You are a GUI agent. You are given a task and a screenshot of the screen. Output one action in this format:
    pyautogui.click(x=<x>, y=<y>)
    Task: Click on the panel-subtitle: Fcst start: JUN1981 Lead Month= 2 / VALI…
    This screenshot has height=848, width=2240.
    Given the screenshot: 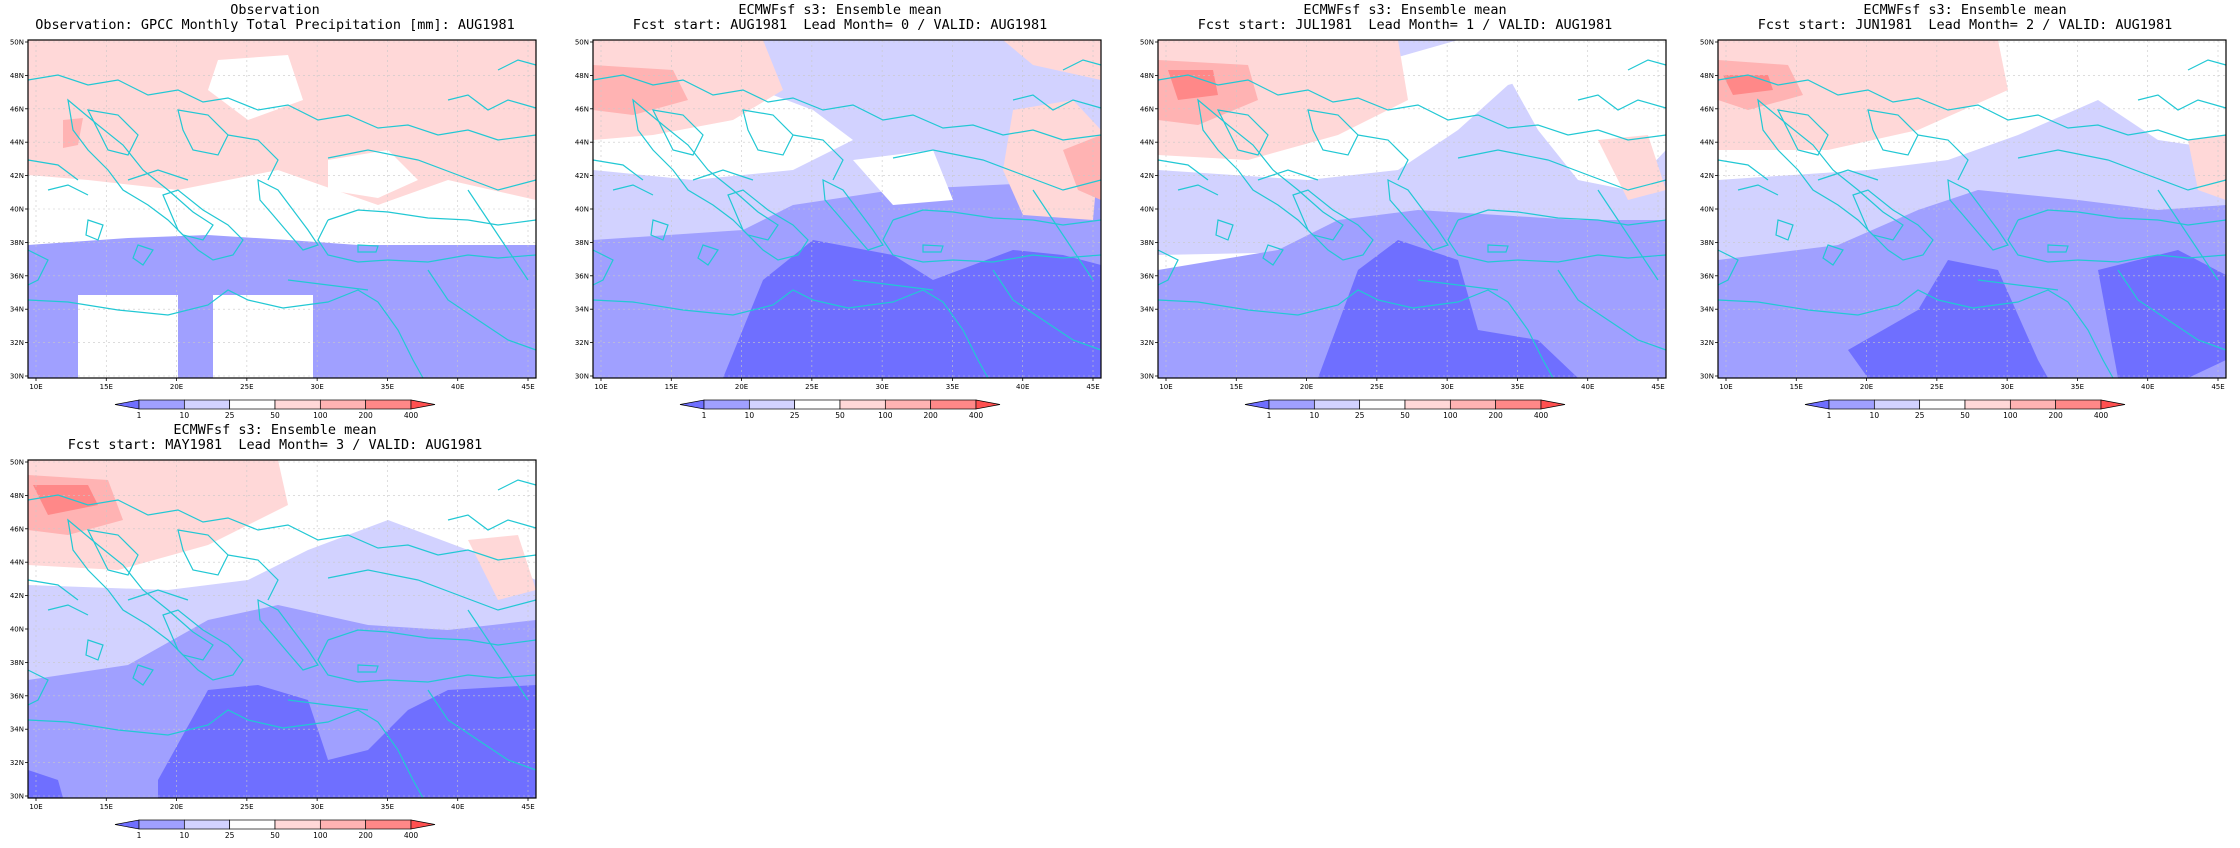 What is the action you would take?
    pyautogui.click(x=1965, y=25)
    